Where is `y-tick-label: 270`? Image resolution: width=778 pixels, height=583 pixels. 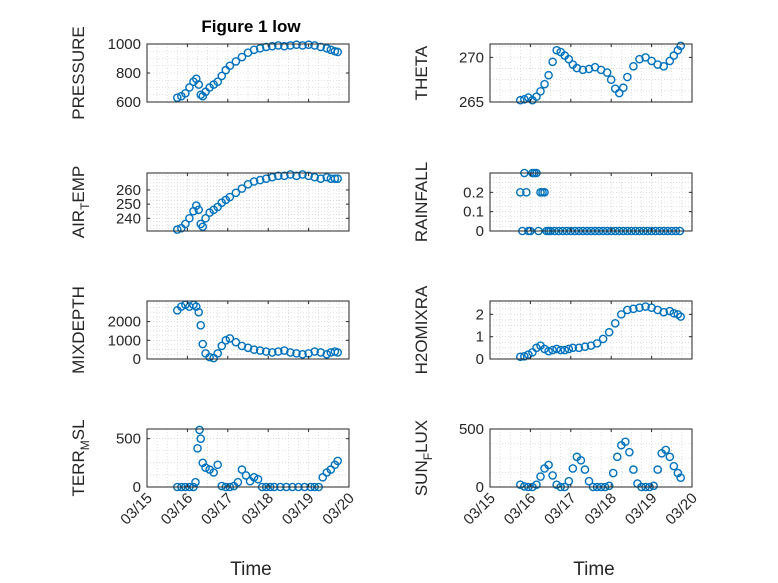
y-tick-label: 270 is located at coordinates (471, 57).